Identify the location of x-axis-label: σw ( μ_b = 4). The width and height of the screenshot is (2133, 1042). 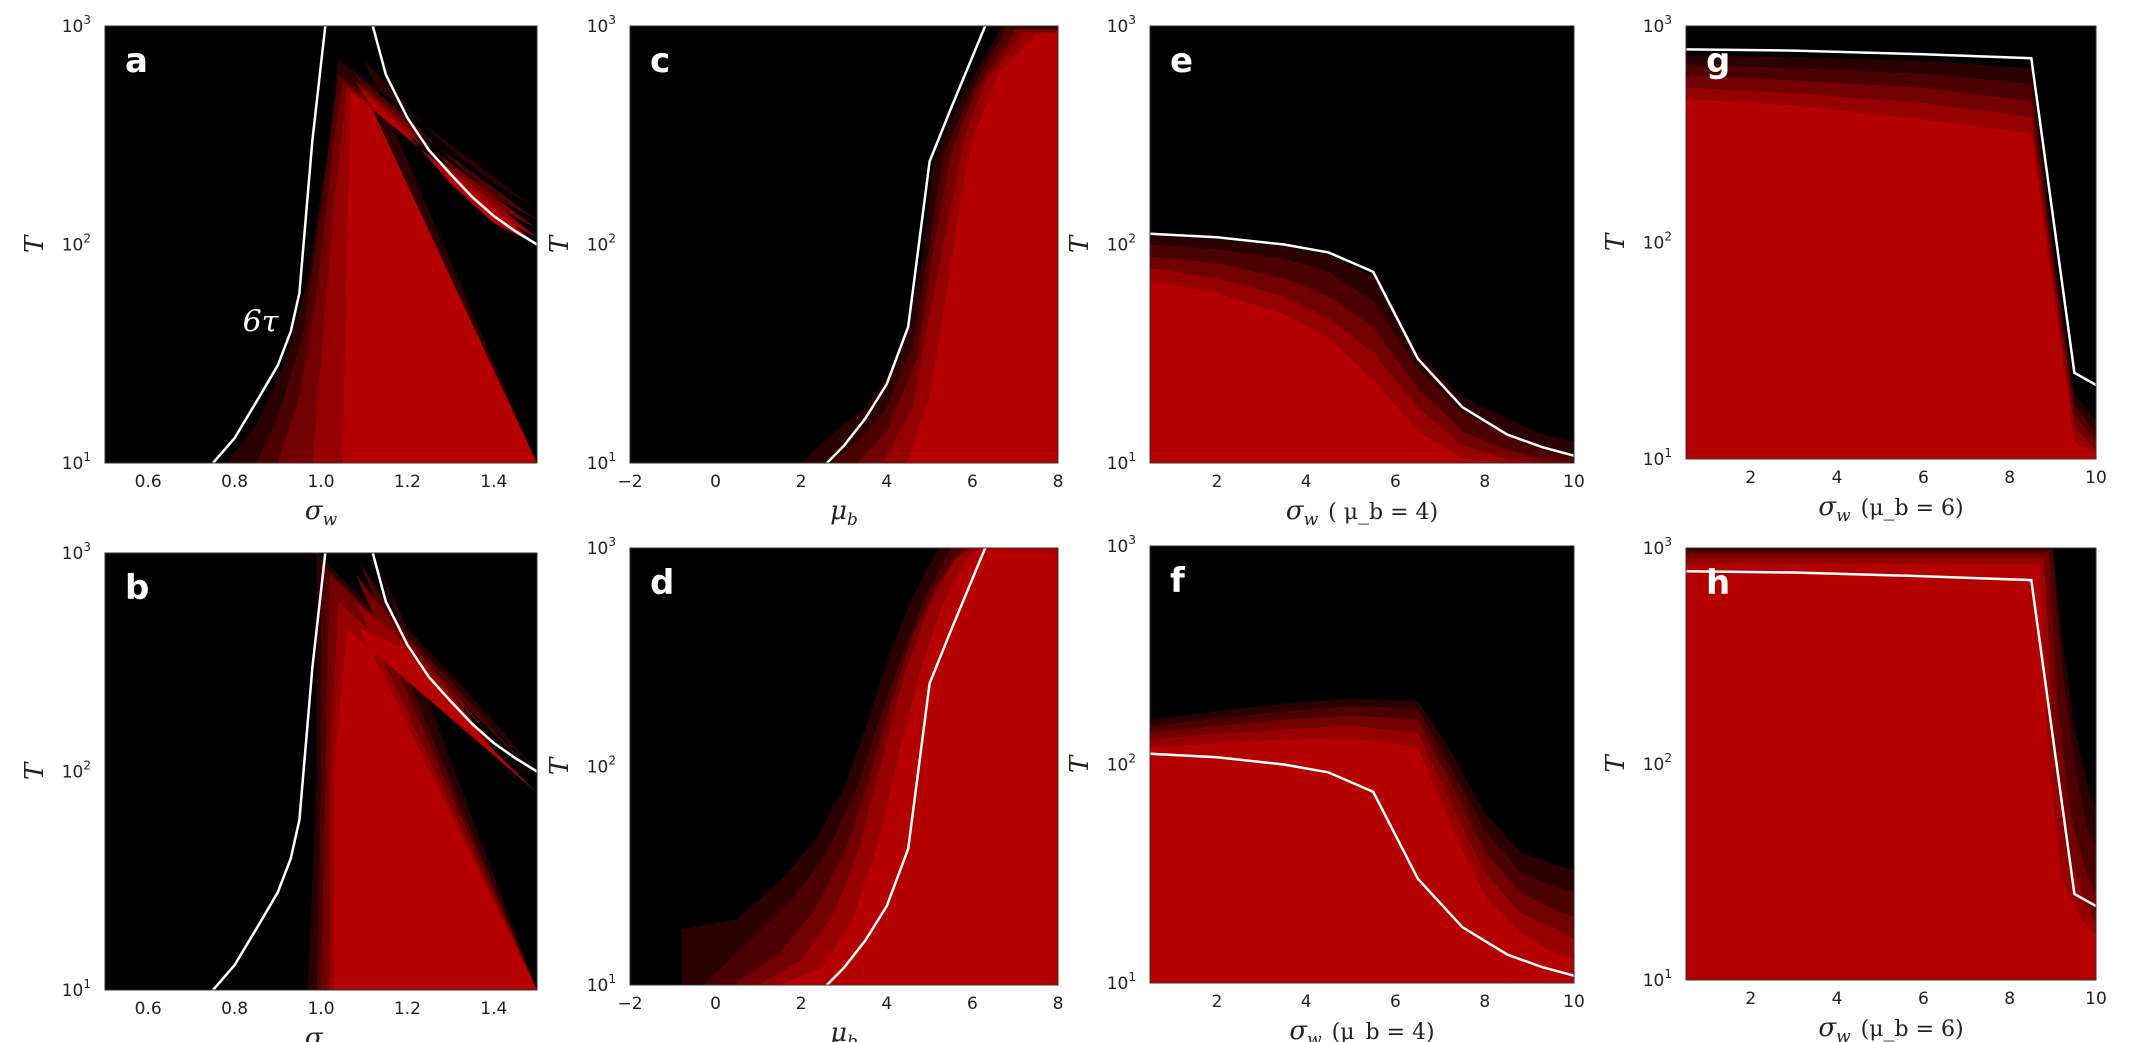
(1362, 513).